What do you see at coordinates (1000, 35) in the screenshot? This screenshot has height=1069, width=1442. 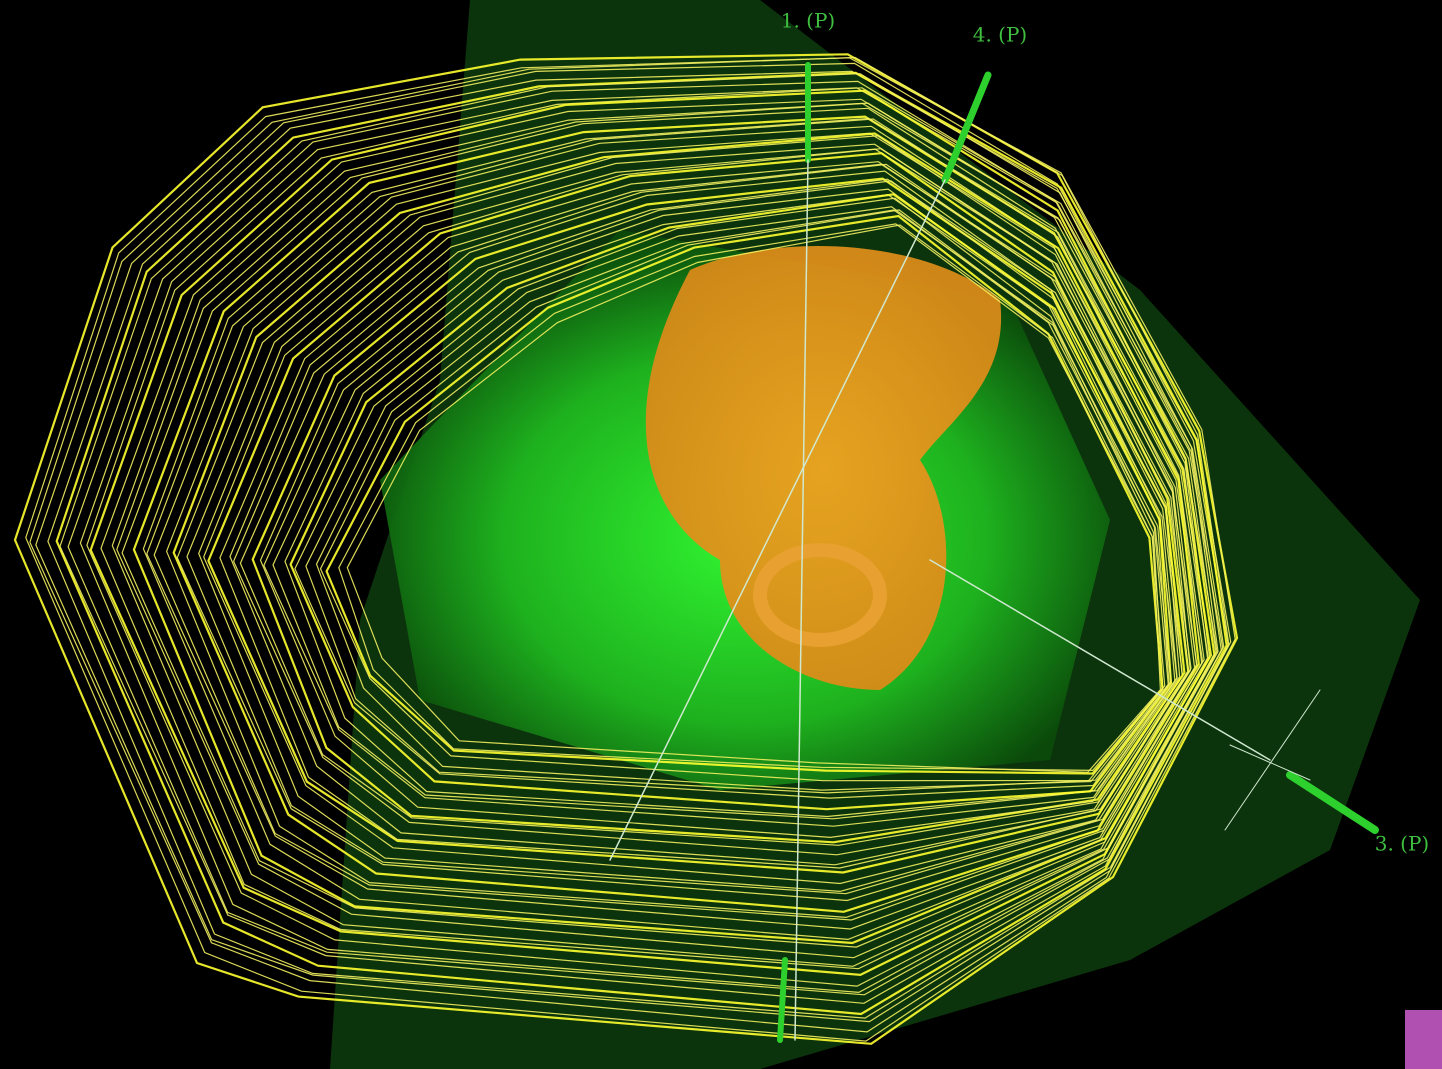 I see `beam-label: 4. (P)` at bounding box center [1000, 35].